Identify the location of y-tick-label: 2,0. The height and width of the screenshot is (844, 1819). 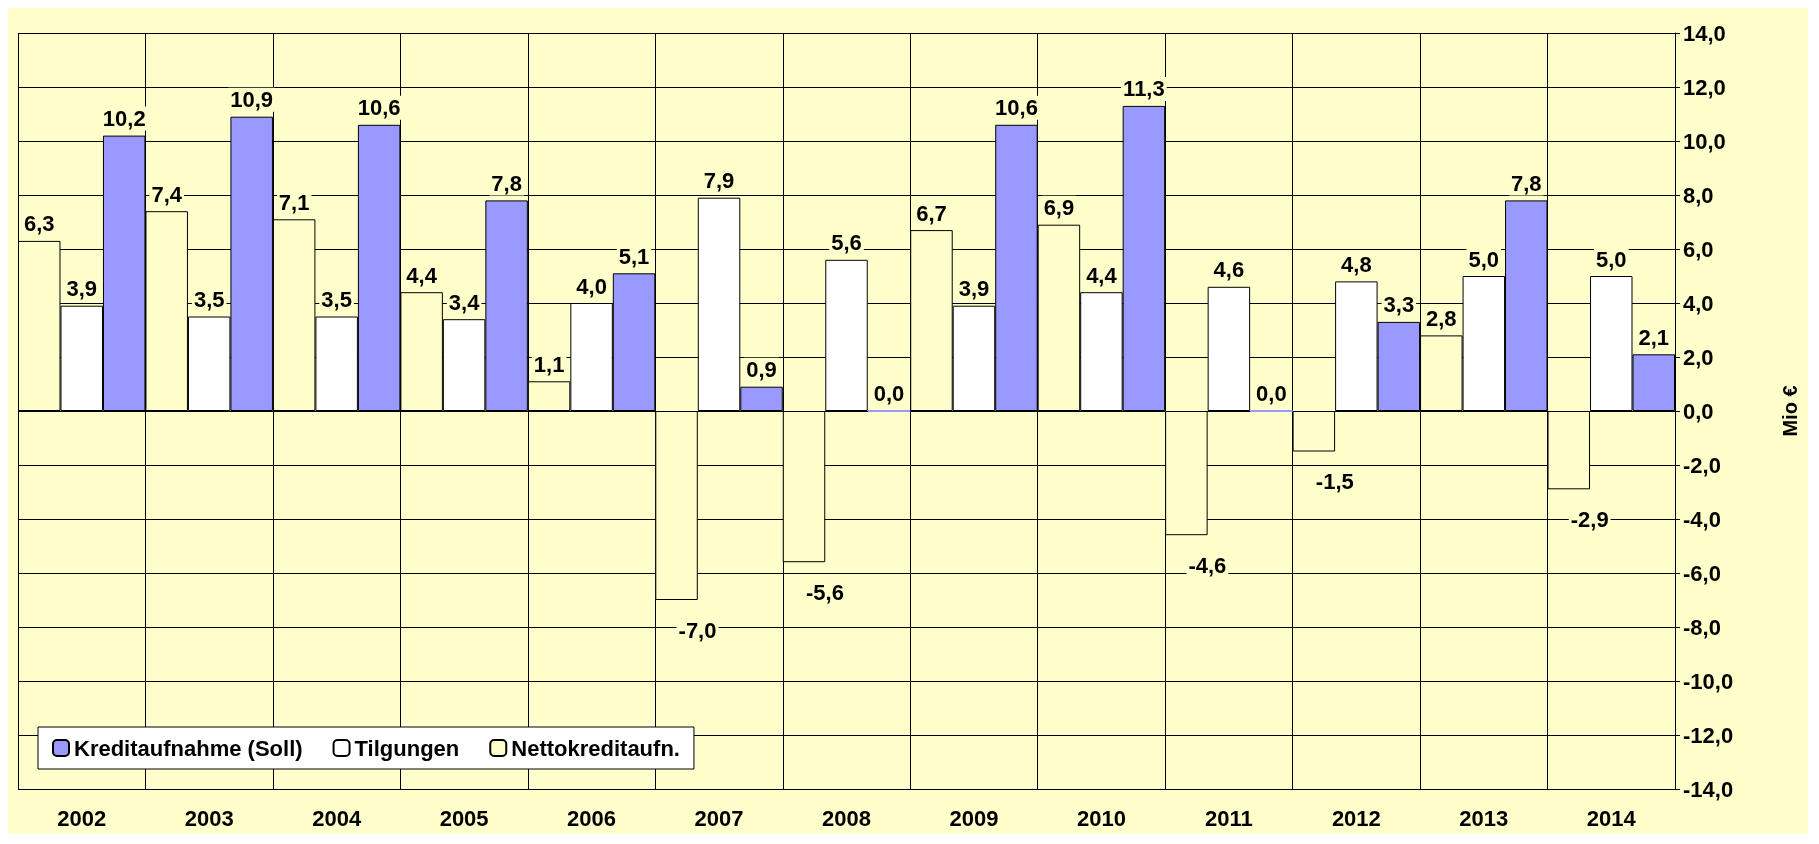
(1698, 357).